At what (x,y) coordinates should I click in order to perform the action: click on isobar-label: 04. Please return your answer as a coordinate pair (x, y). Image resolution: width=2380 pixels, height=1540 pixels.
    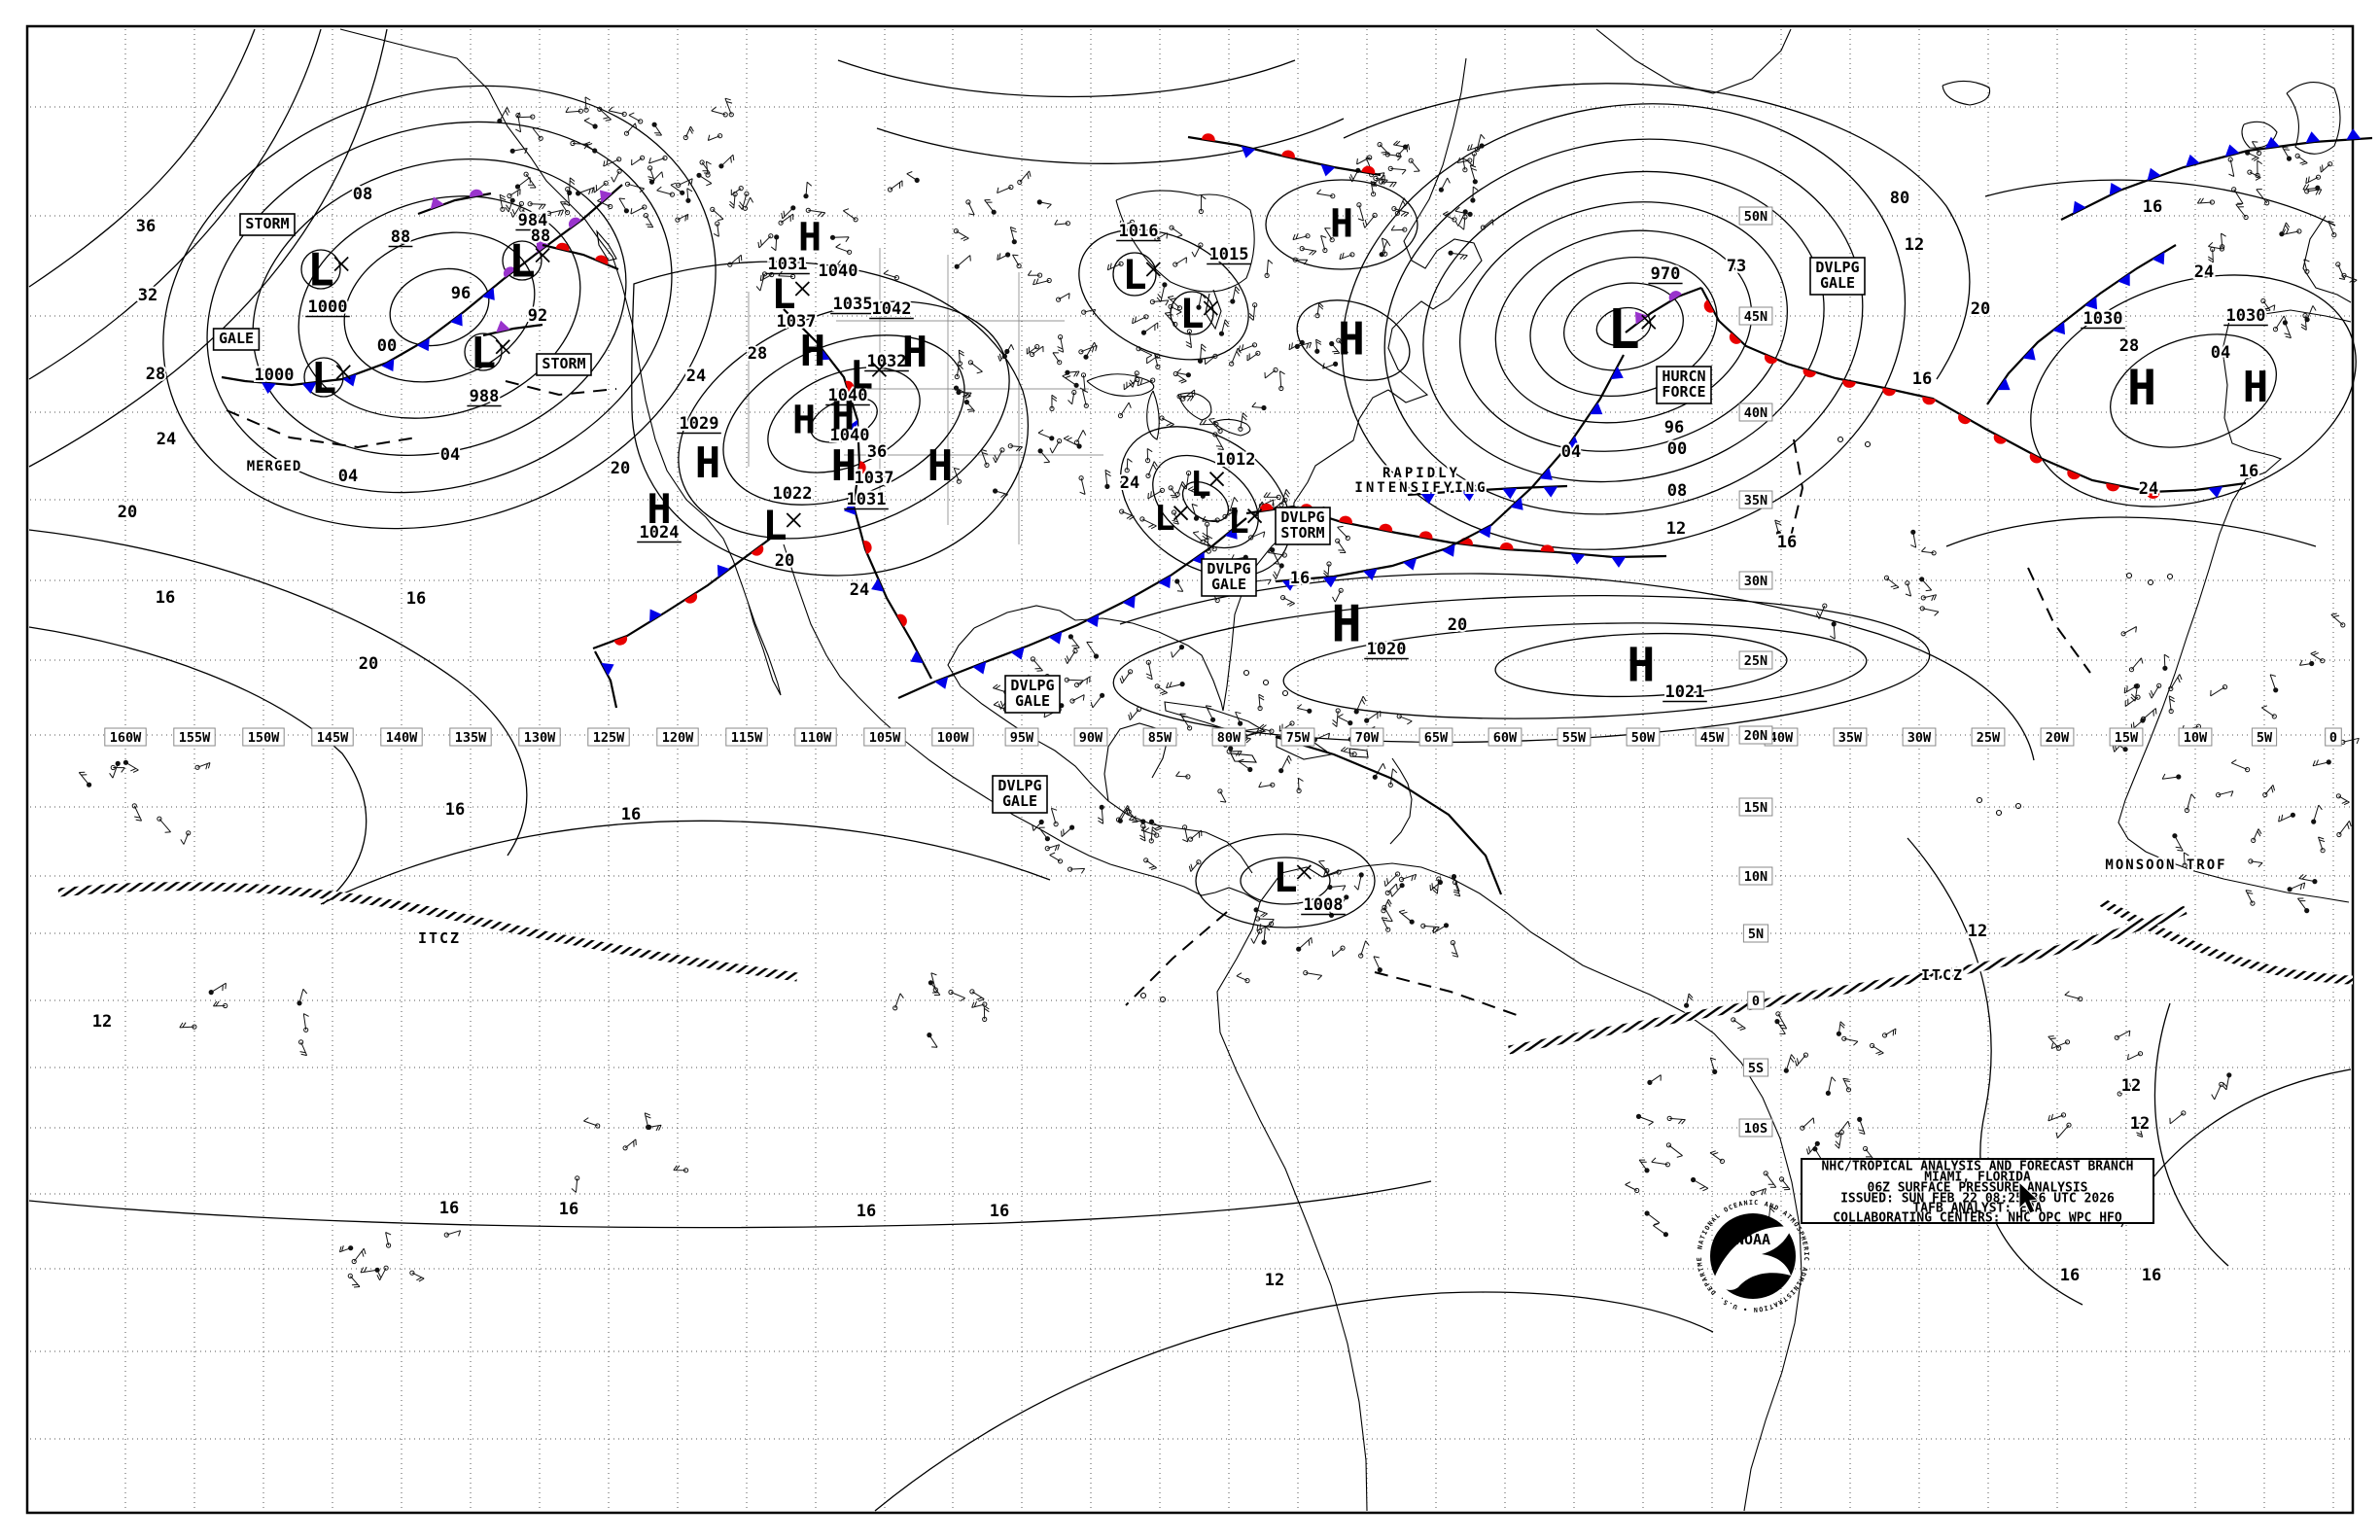
    Looking at the image, I should click on (348, 476).